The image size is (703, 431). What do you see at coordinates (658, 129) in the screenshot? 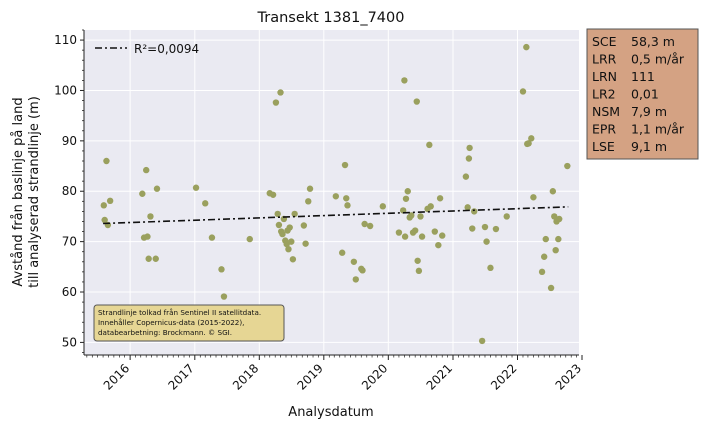
I see `stats-value: 1,1 m/år` at bounding box center [658, 129].